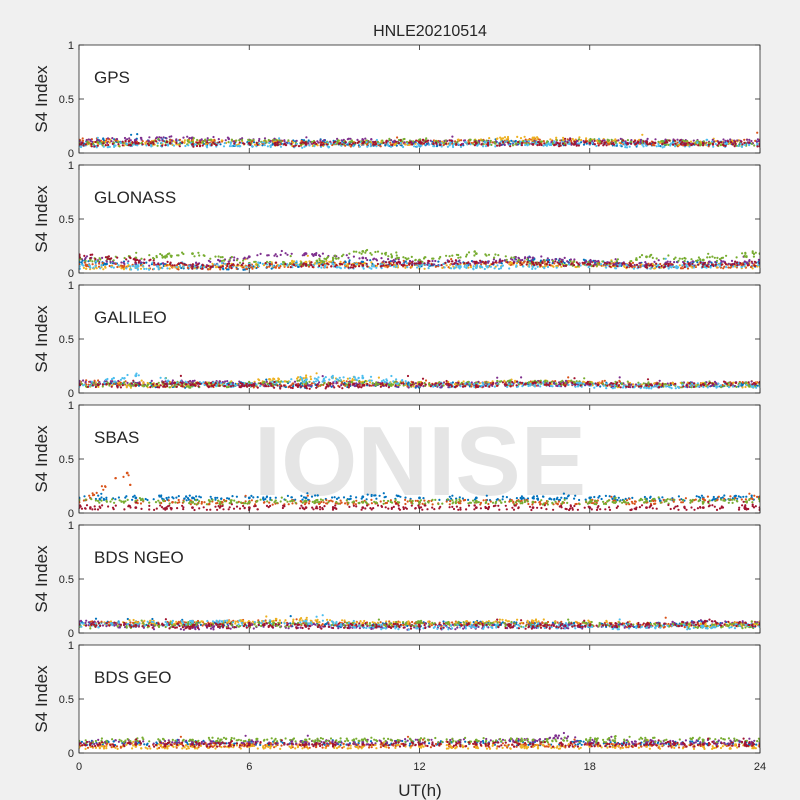  Describe the element at coordinates (419, 140) in the screenshot. I see `scatter-points` at that location.